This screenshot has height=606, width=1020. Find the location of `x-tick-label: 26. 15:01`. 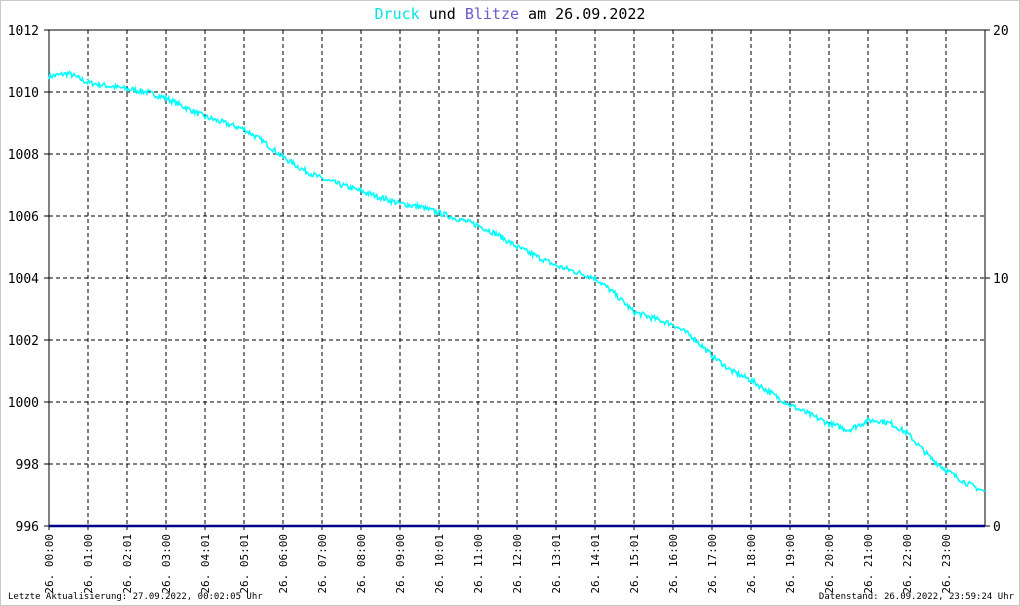

x-tick-label: 26. 15:01 is located at coordinates (634, 564).